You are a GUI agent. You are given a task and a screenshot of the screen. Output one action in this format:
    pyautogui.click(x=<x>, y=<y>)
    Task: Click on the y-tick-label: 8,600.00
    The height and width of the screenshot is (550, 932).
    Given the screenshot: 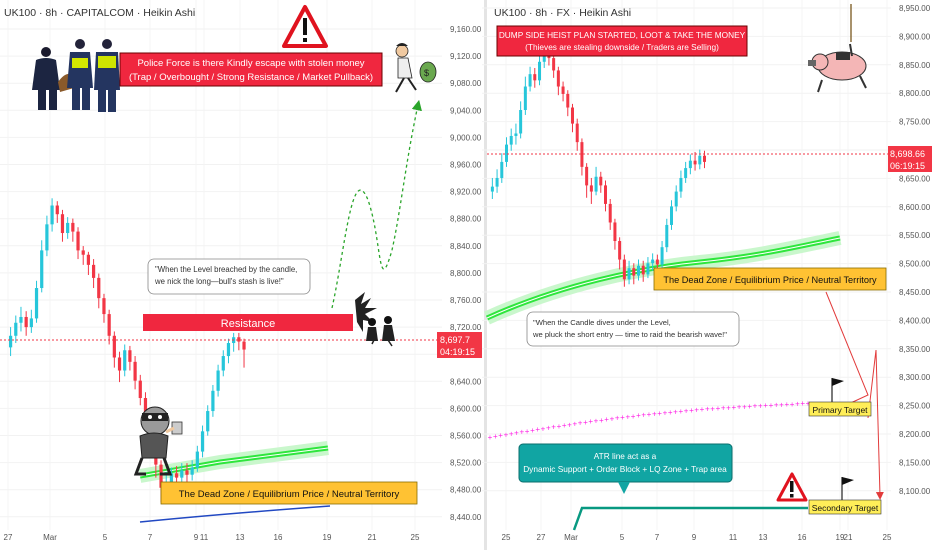 What is the action you would take?
    pyautogui.click(x=915, y=207)
    